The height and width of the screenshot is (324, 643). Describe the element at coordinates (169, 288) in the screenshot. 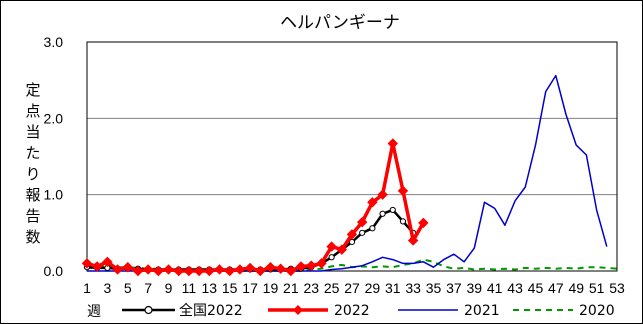

I see `x-tick-label: 9` at that location.